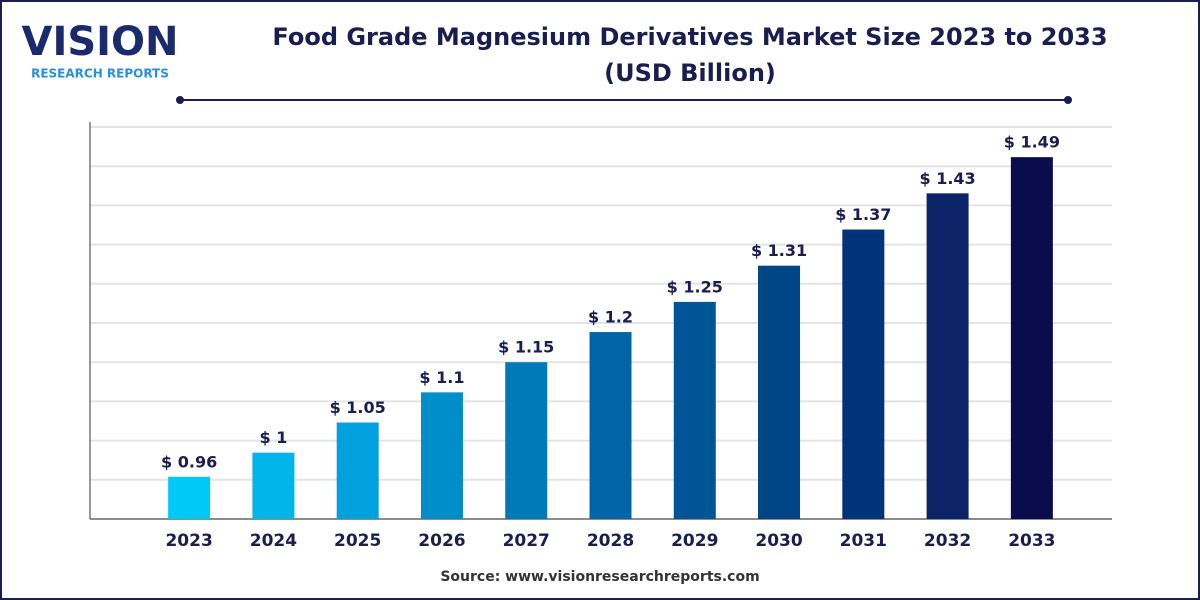 Image resolution: width=1200 pixels, height=600 pixels. What do you see at coordinates (188, 541) in the screenshot?
I see `x-tick-label: 2023` at bounding box center [188, 541].